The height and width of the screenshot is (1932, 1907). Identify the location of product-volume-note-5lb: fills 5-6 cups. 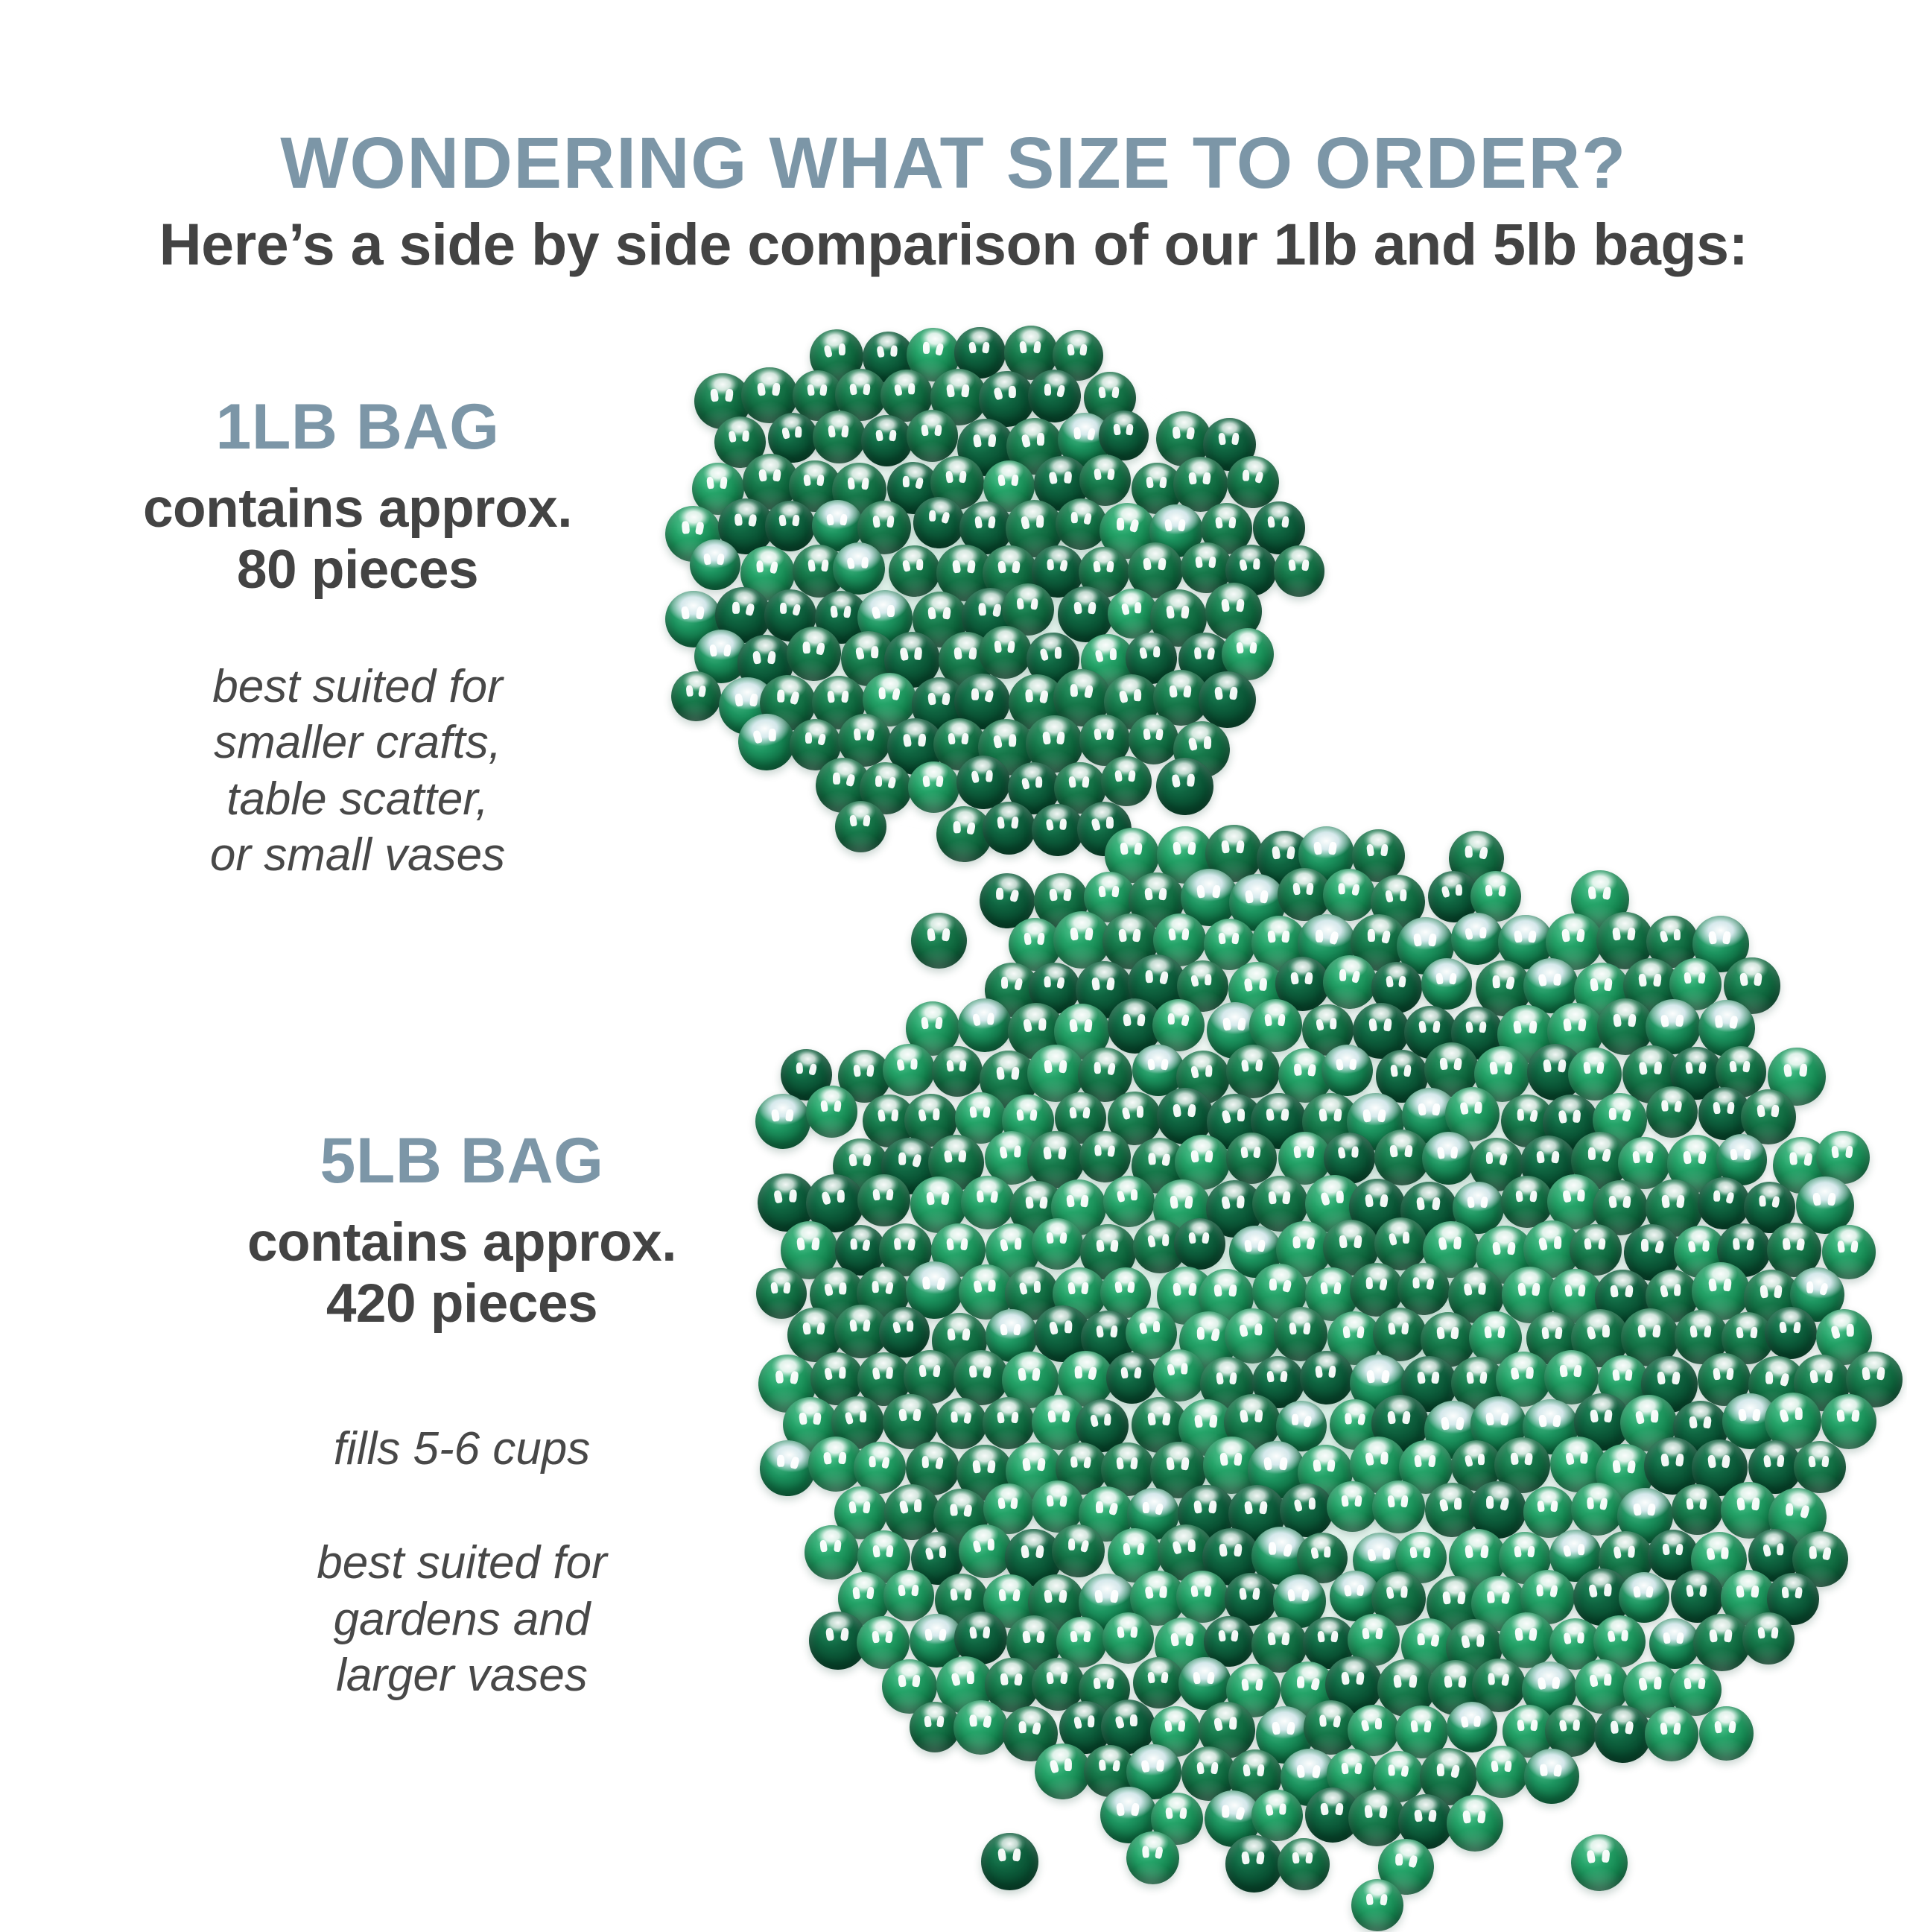
(462, 1448).